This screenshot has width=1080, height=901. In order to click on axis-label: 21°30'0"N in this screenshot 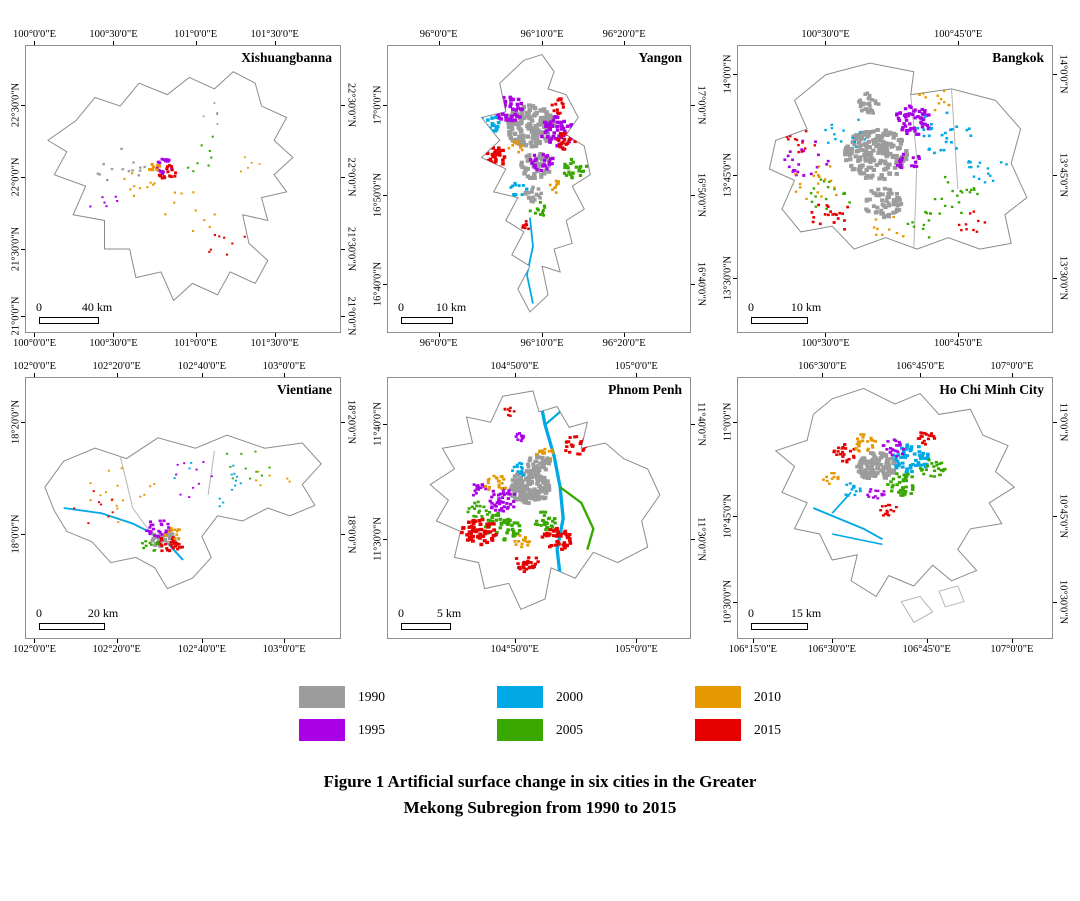, I will do `click(350, 249)`.